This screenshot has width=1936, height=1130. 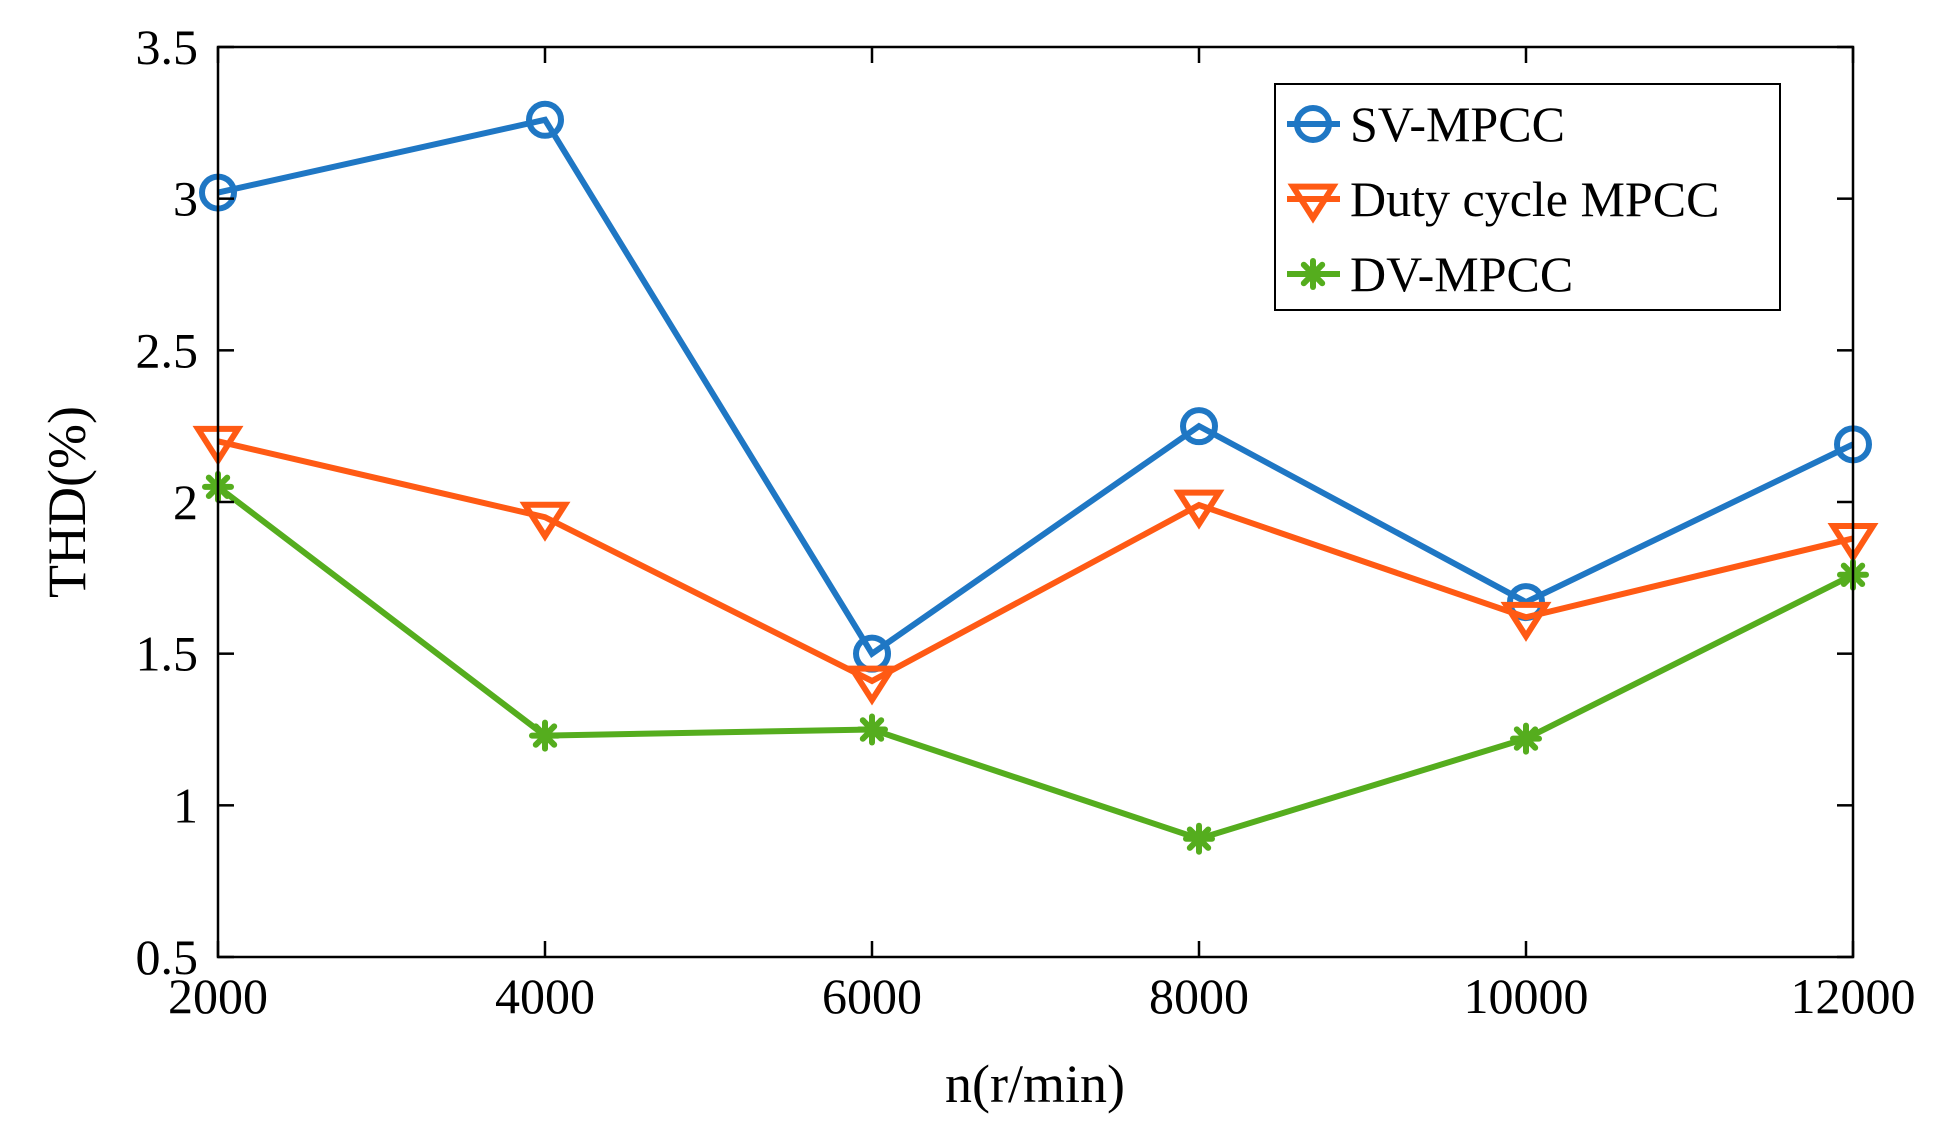 I want to click on y-tick-label: 1.5, so click(x=167, y=654).